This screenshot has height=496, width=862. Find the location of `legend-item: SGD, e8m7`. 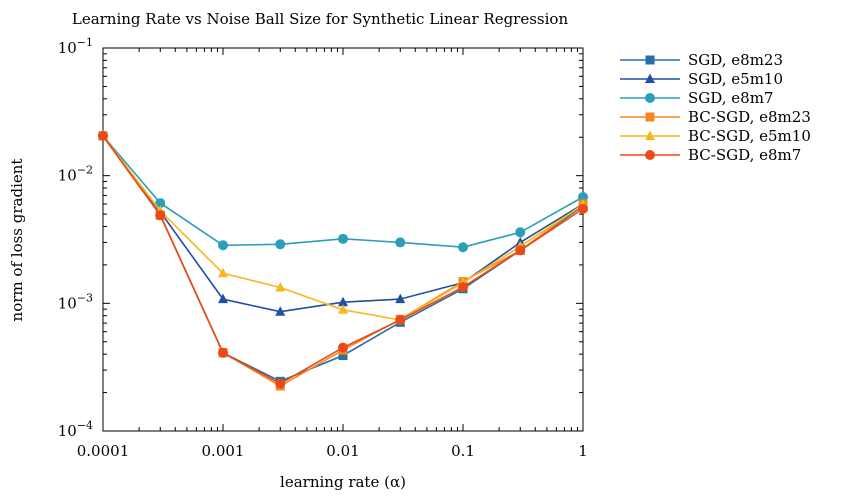

legend-item: SGD, e8m7 is located at coordinates (696, 98).